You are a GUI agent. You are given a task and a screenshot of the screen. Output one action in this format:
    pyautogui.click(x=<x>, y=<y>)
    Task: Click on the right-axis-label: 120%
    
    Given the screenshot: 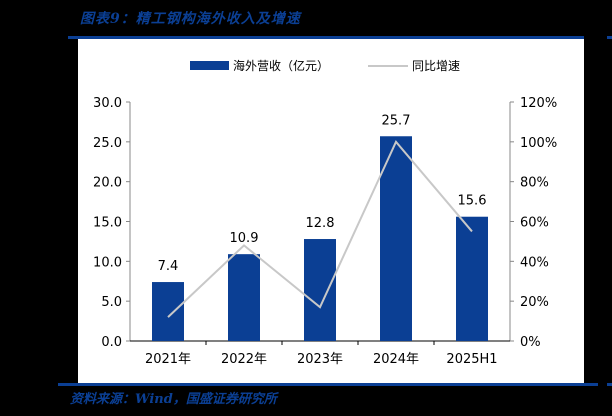 What is the action you would take?
    pyautogui.click(x=538, y=103)
    